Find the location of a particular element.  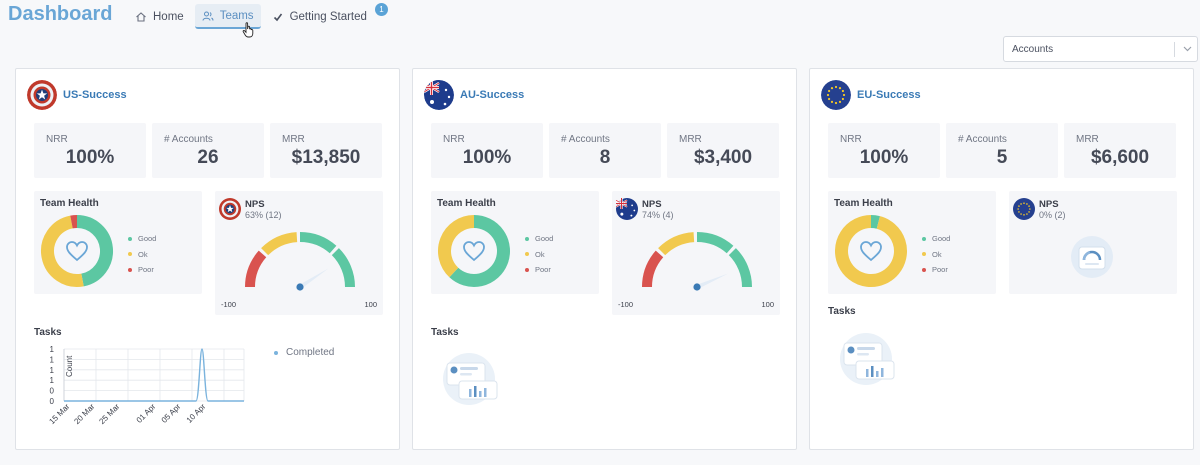

metric-accounts: # Accounts 8 is located at coordinates (605, 150).